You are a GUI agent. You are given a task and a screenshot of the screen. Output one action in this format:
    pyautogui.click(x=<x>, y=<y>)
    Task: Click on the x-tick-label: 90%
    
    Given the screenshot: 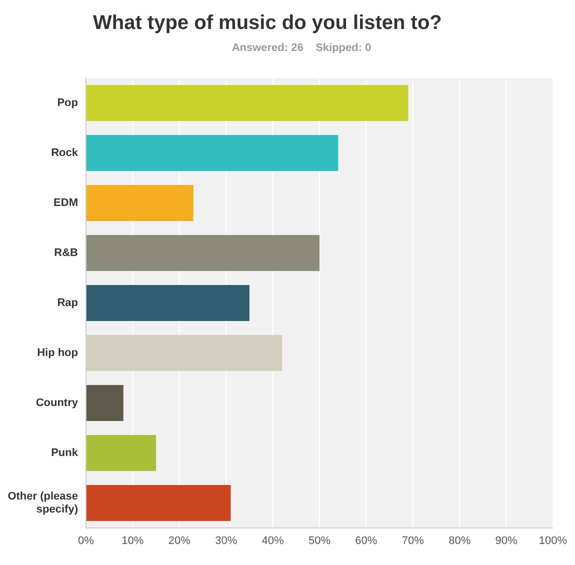 What is the action you would take?
    pyautogui.click(x=506, y=540)
    